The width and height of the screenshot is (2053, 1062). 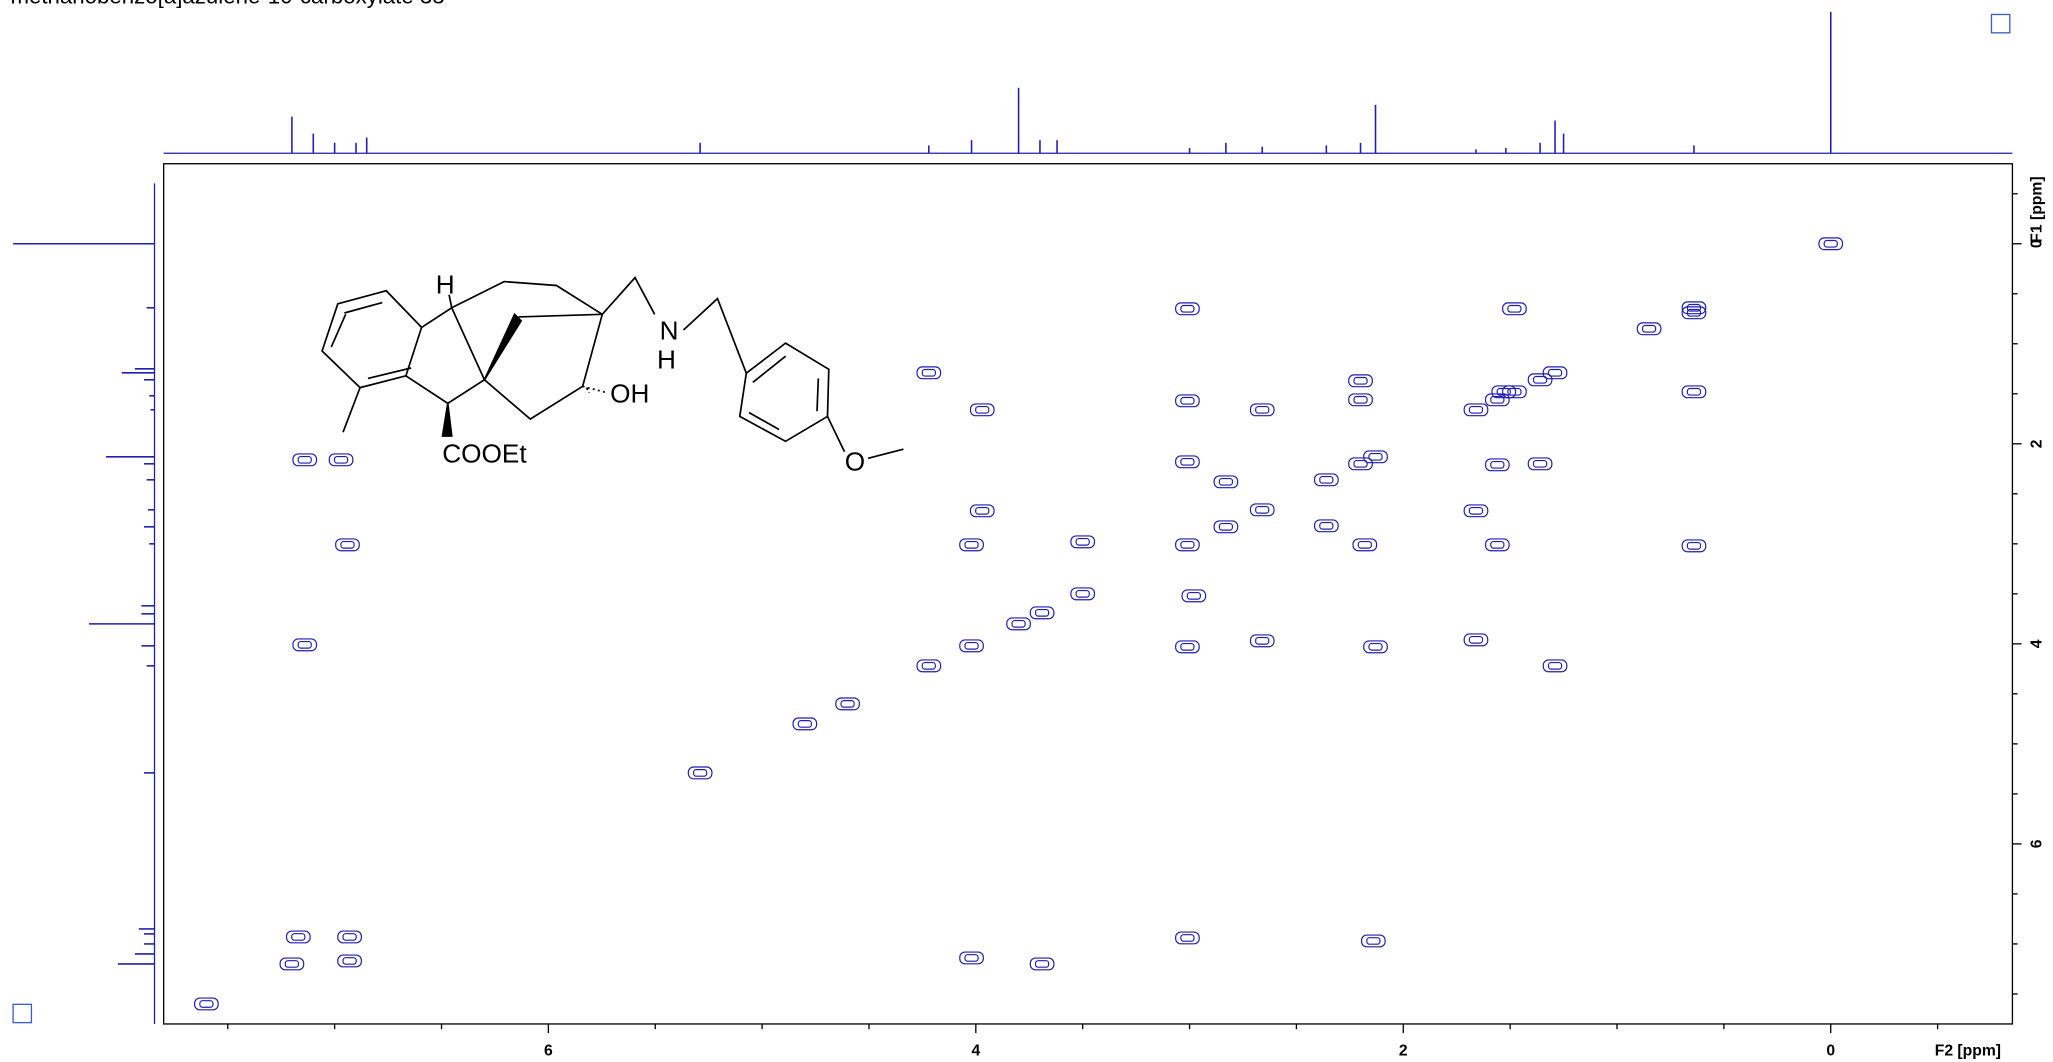 What do you see at coordinates (629, 393) in the screenshot?
I see `atom-label: OH` at bounding box center [629, 393].